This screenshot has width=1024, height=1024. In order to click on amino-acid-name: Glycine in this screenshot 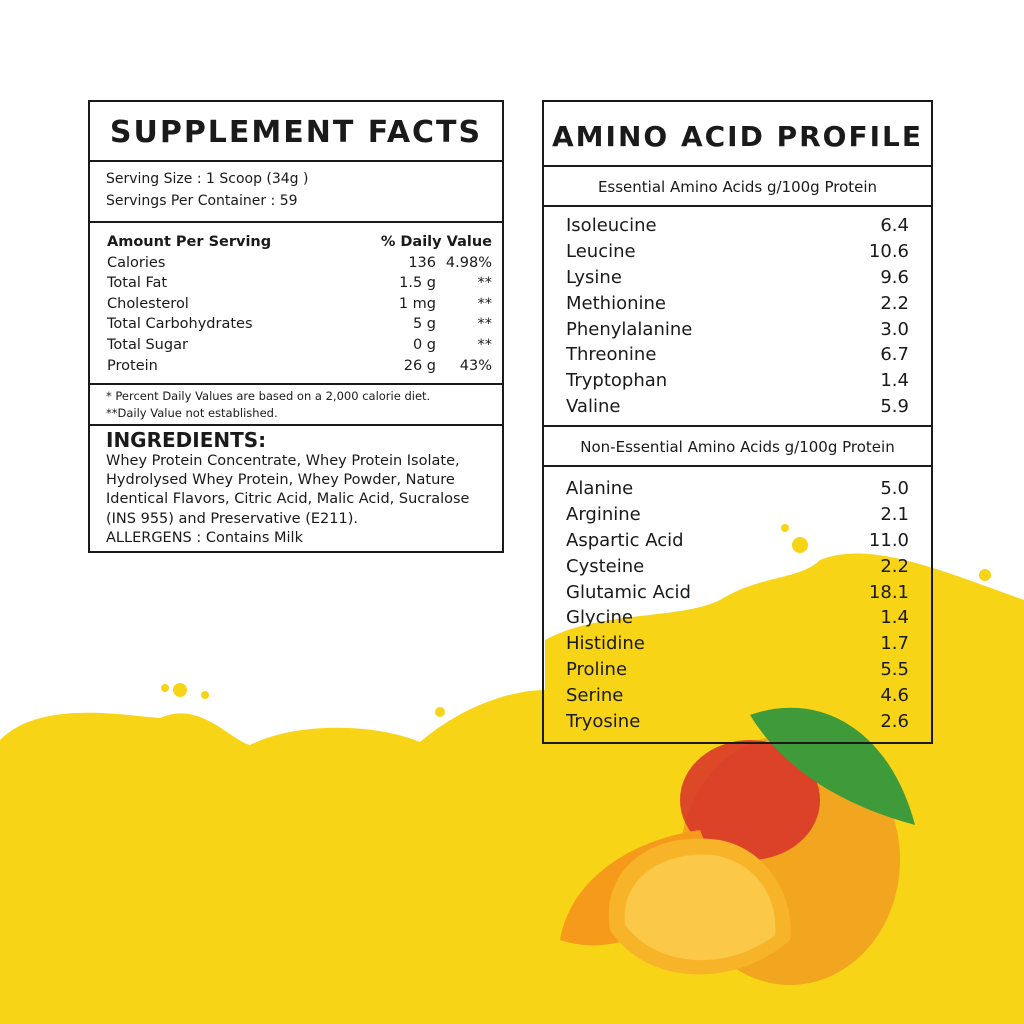, I will do `click(599, 618)`.